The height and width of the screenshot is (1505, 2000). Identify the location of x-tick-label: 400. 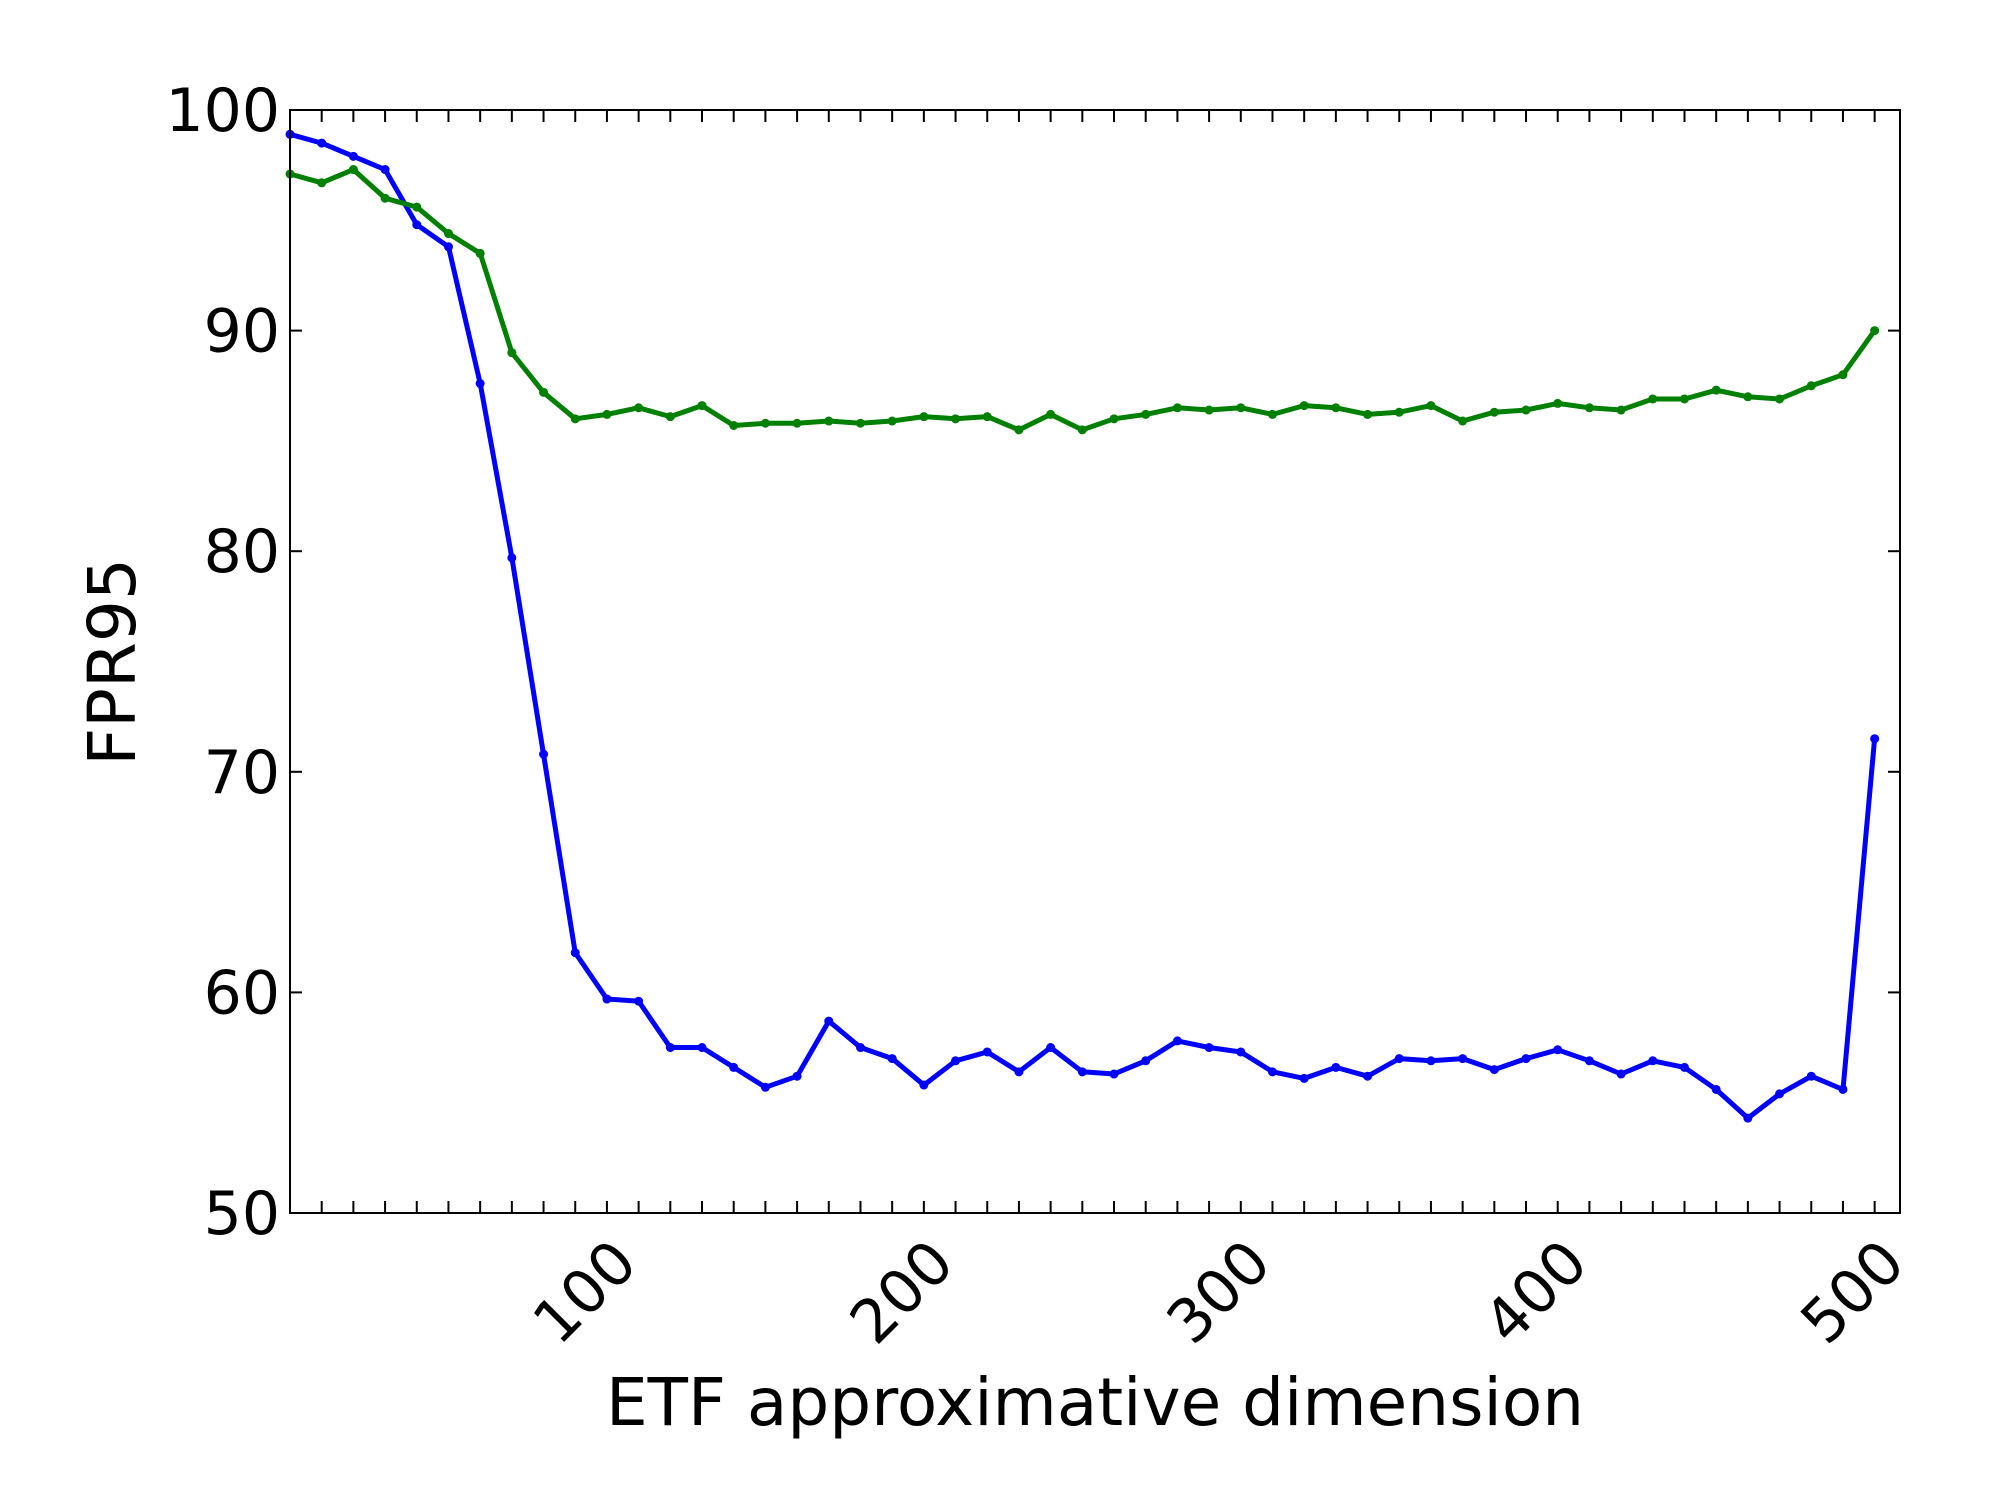
(1536, 1292).